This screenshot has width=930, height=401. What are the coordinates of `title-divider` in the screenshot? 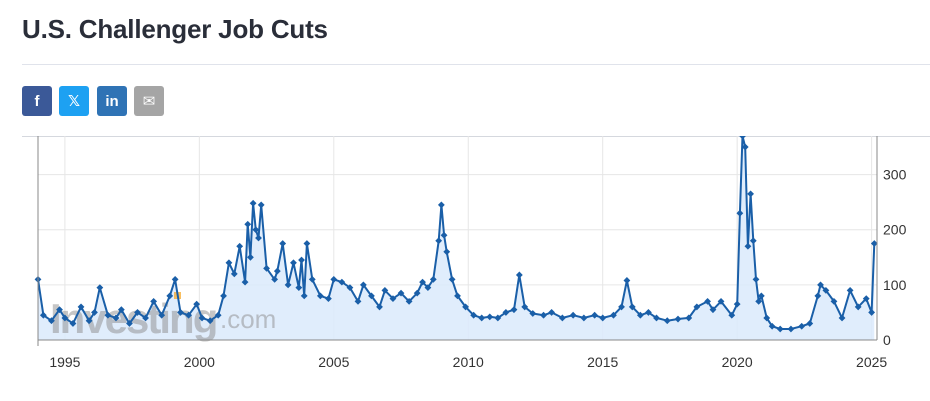 It's located at (476, 64).